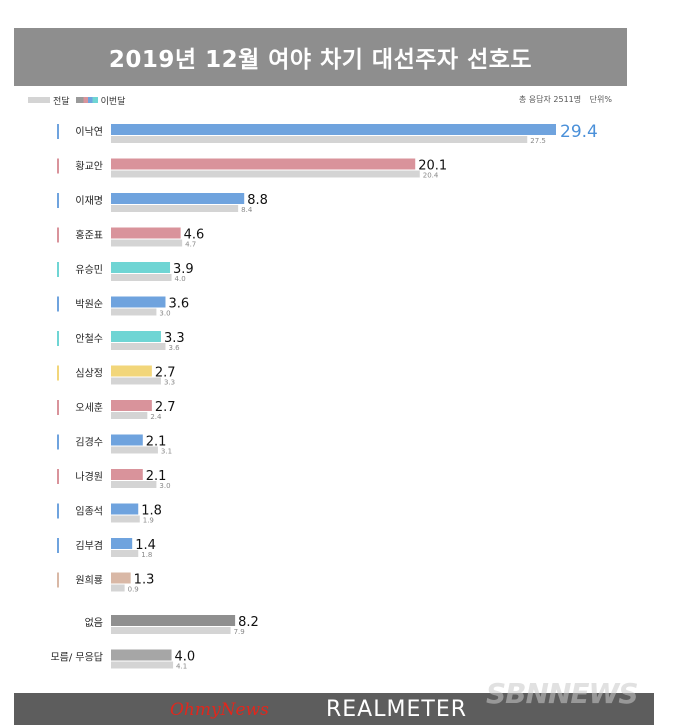  I want to click on category-label: 오세훈, so click(89, 407).